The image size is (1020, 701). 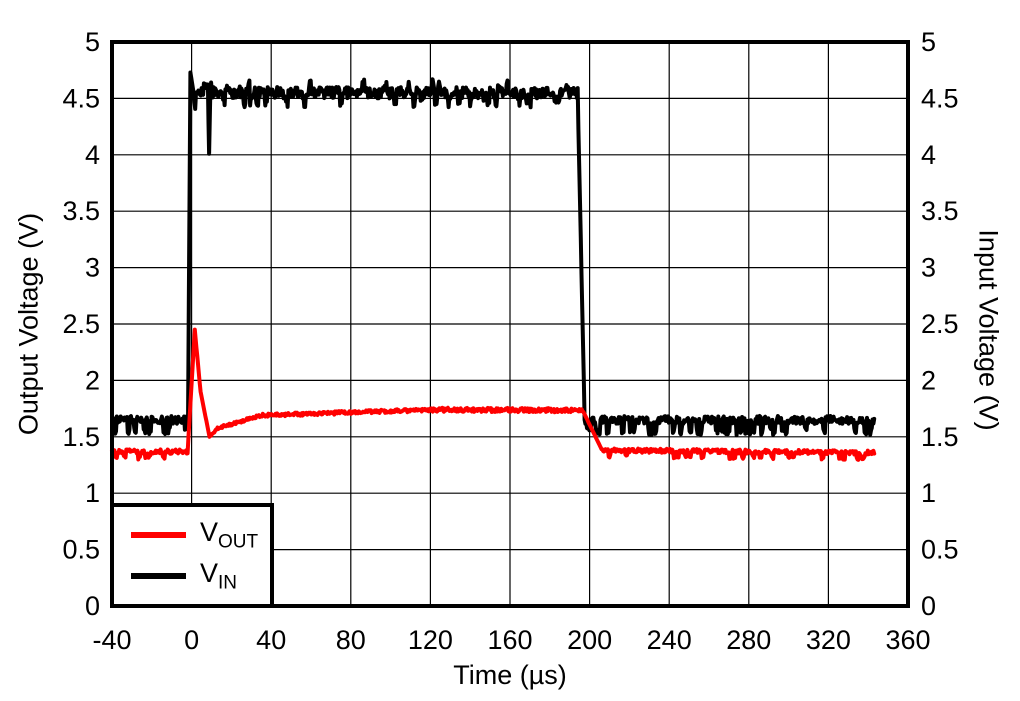 What do you see at coordinates (28, 324) in the screenshot?
I see `left-axis-title: Output Voltage (V)` at bounding box center [28, 324].